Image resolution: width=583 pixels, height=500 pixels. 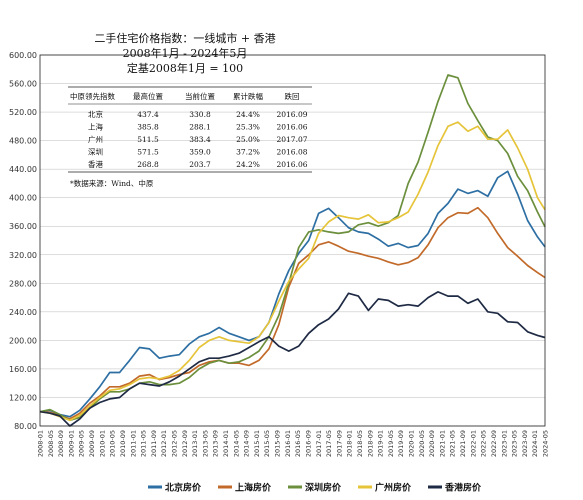 What do you see at coordinates (205, 443) in the screenshot?
I see `x-tick-label: 2013-05` at bounding box center [205, 443].